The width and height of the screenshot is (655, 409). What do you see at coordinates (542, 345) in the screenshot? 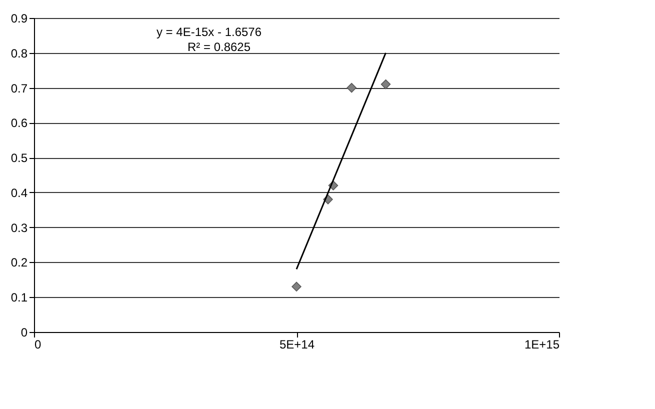
I see `x-tick-label: 1E+15` at bounding box center [542, 345].